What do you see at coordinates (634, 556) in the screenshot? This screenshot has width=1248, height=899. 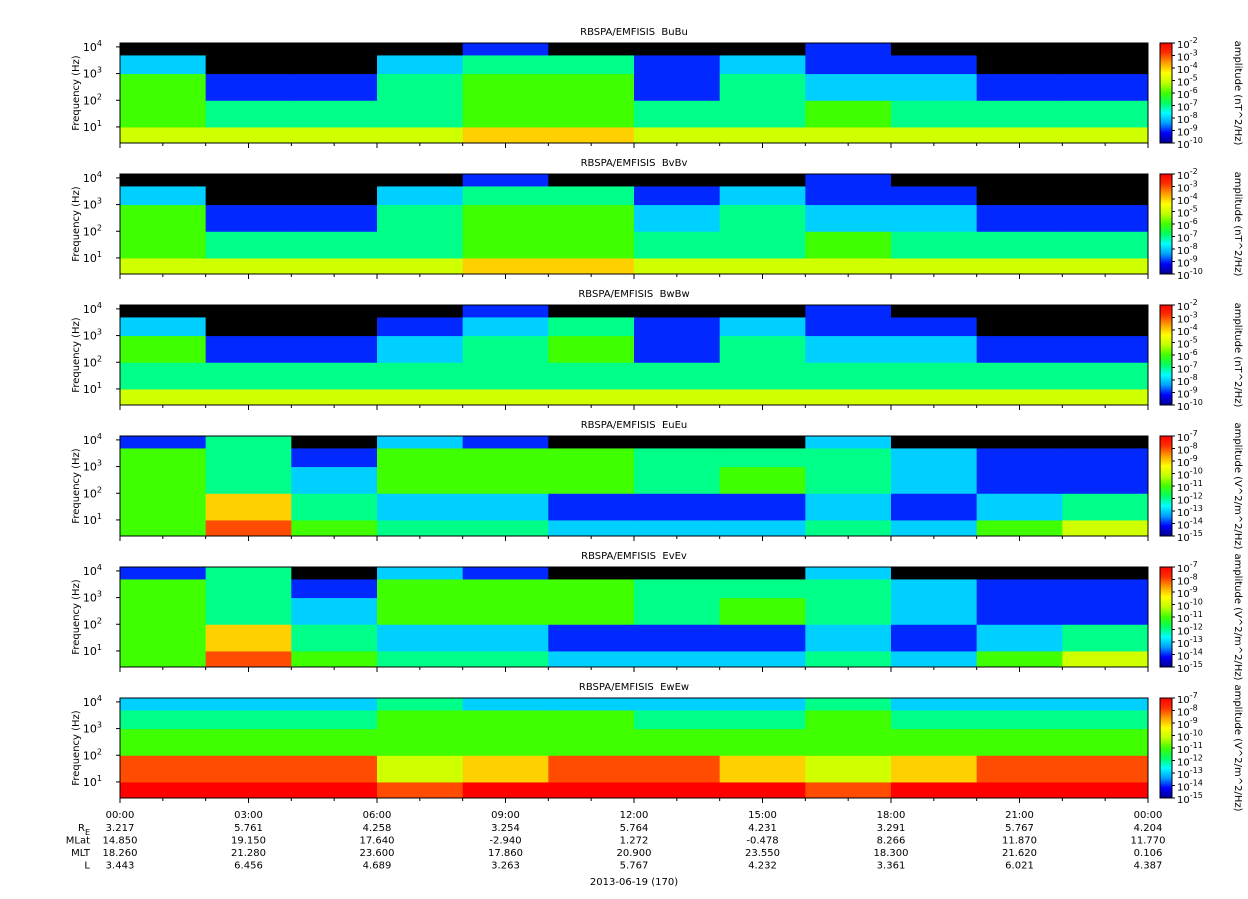 I see `panel-title: RBSPA/EMFISIS EvEv` at bounding box center [634, 556].